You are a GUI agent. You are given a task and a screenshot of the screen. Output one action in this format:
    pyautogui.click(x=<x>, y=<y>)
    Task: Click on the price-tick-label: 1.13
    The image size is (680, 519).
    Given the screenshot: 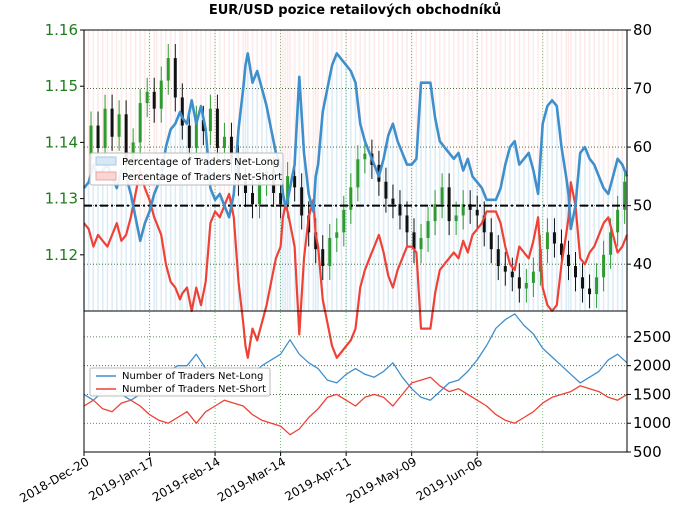 What is the action you would take?
    pyautogui.click(x=61, y=199)
    